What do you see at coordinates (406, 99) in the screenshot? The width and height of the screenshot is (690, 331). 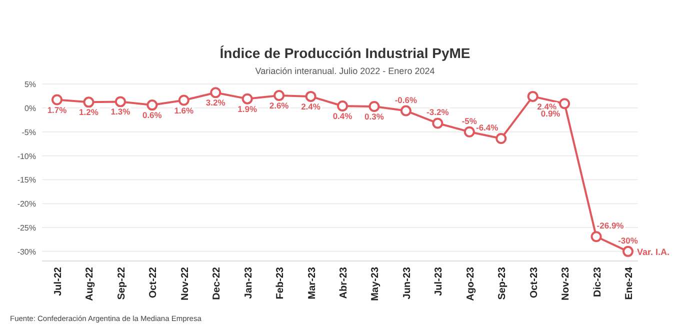 I see `data-label: -0.6%` at bounding box center [406, 99].